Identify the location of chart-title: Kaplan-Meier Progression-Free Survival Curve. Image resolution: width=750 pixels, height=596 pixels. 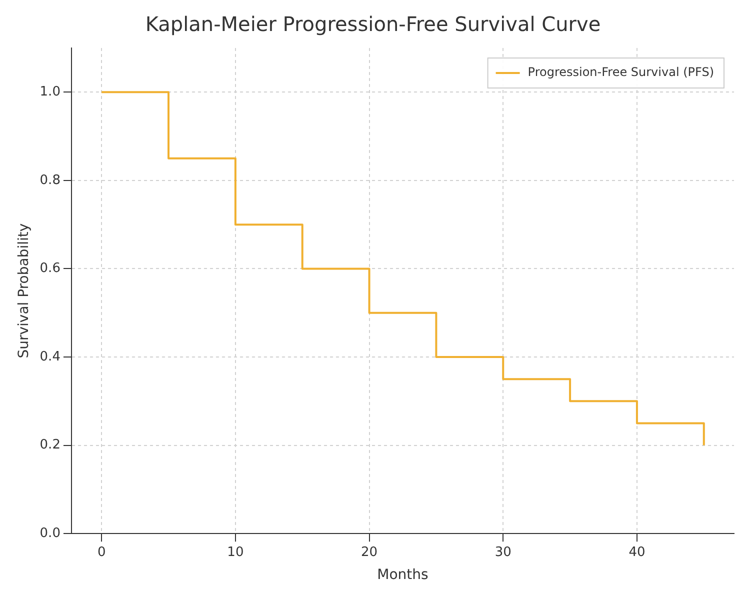
(373, 24).